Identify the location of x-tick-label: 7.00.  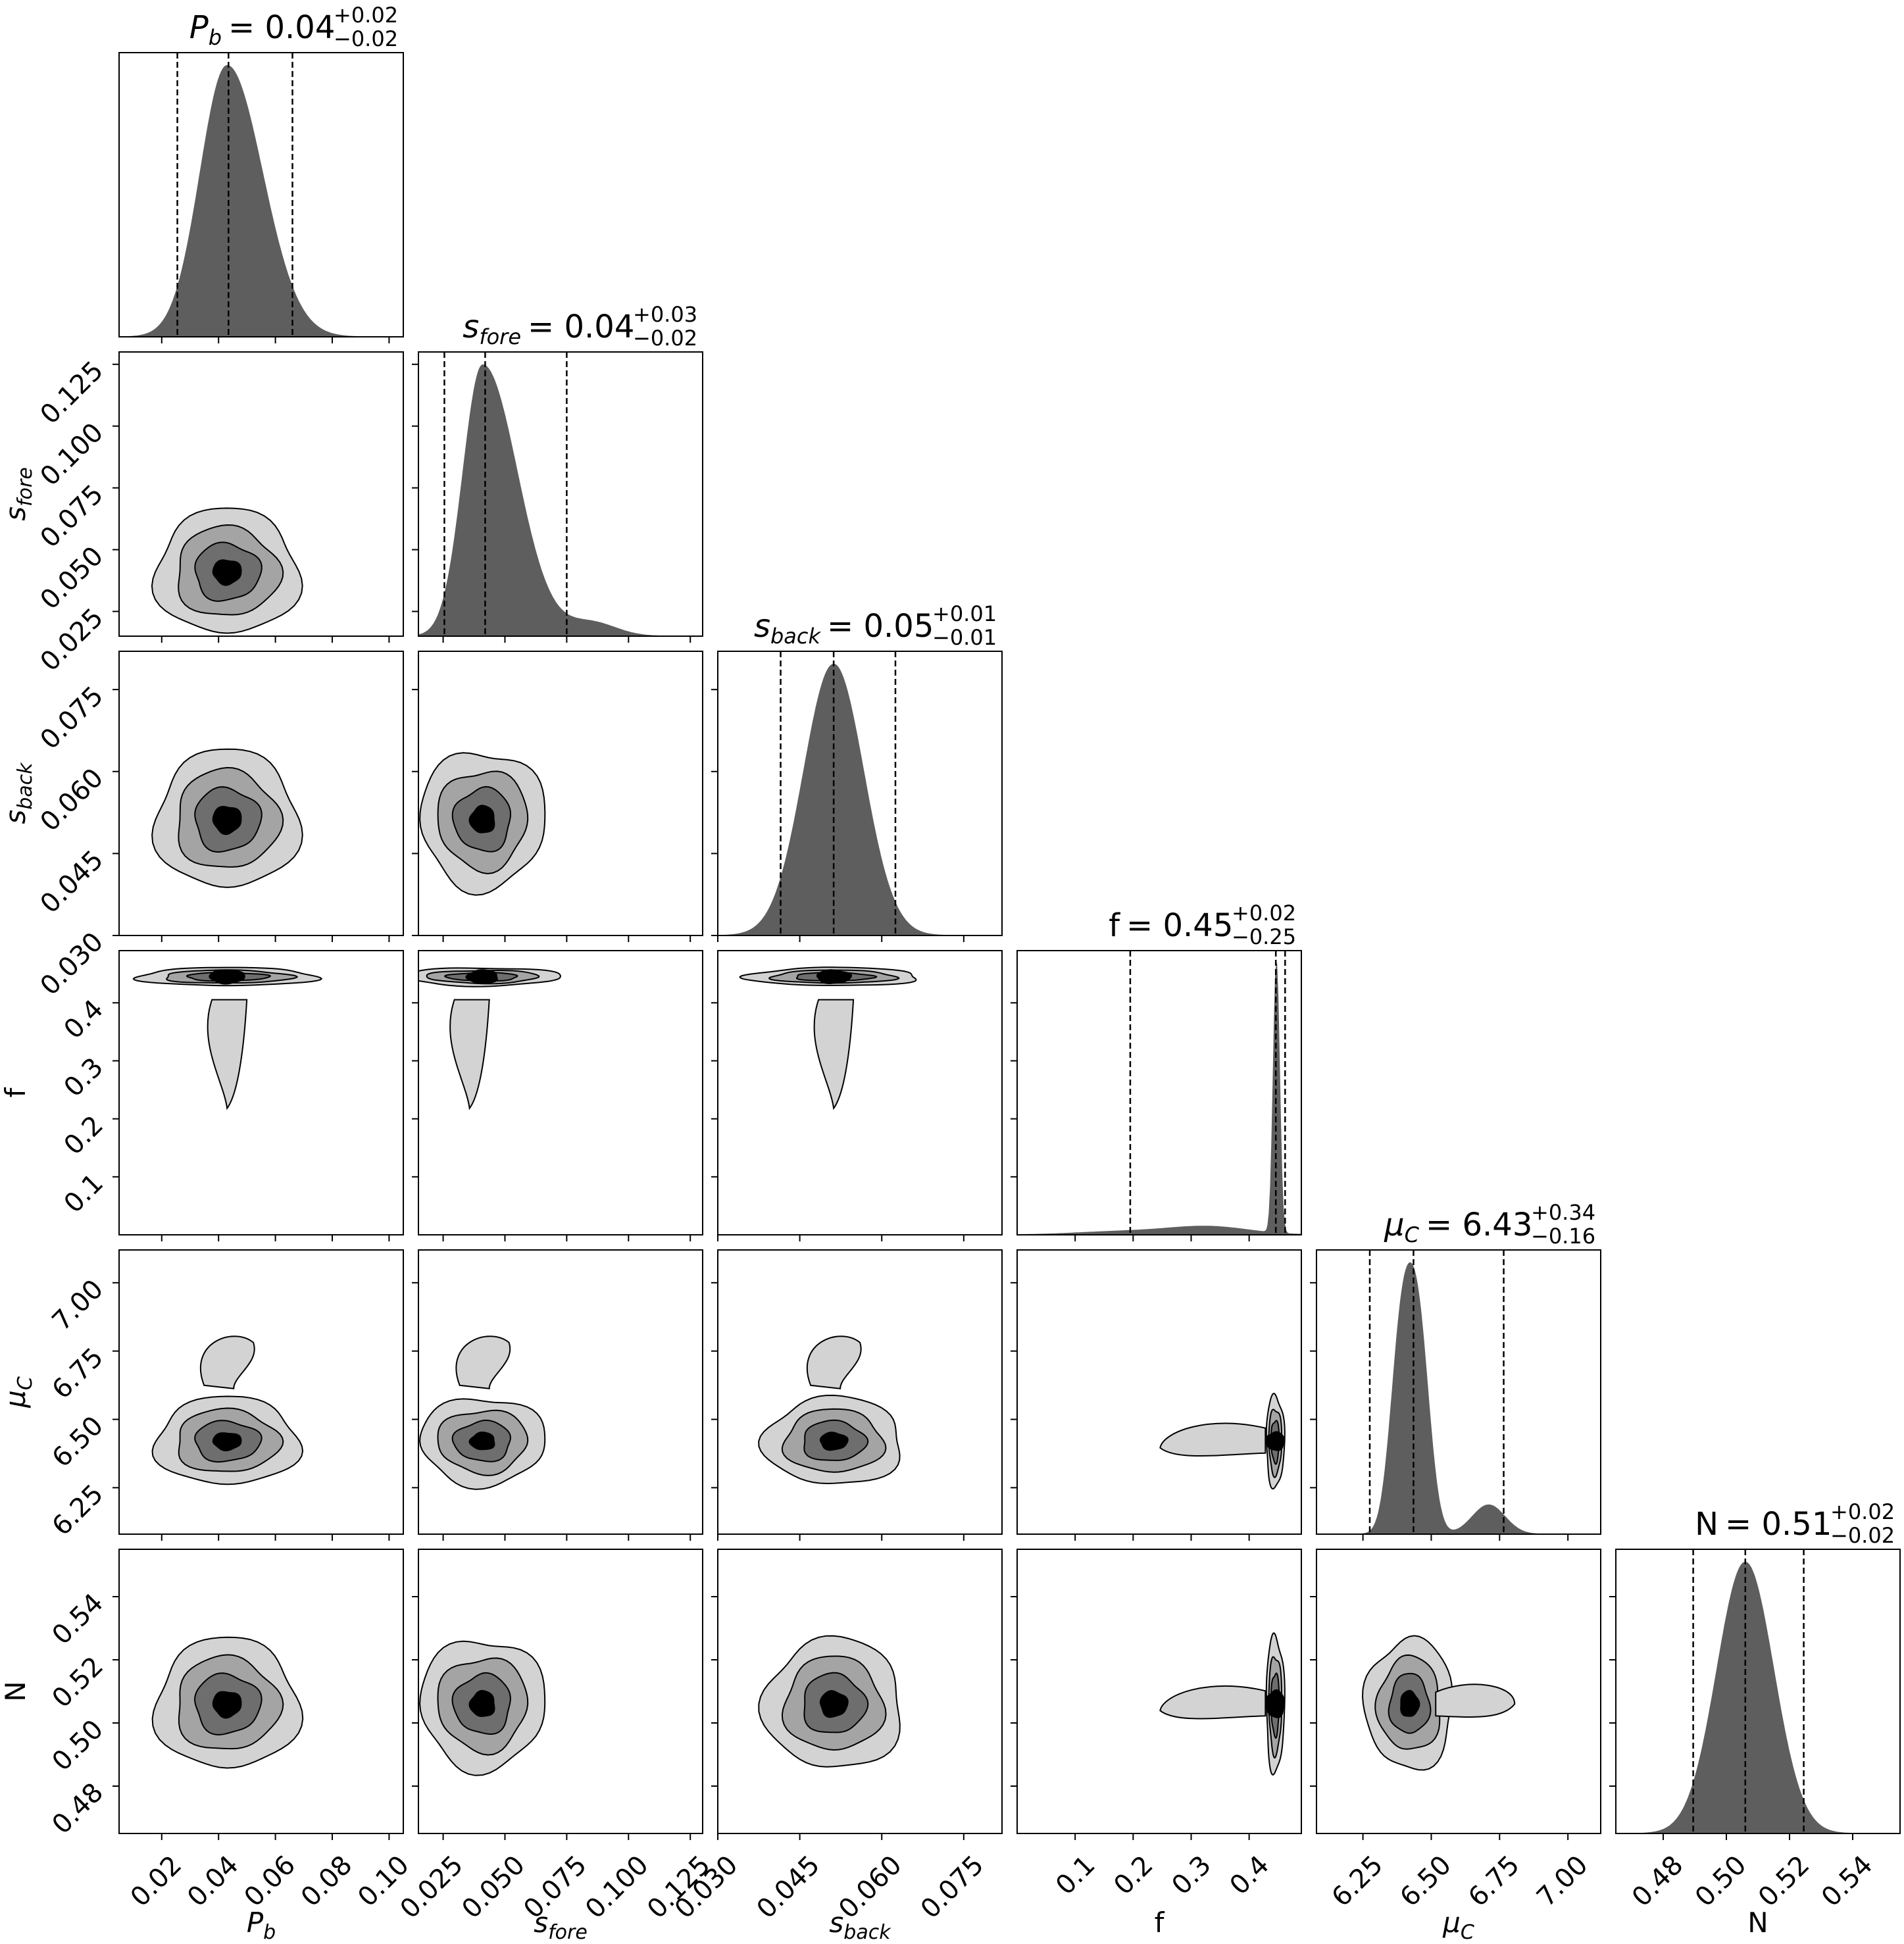
(1562, 1881).